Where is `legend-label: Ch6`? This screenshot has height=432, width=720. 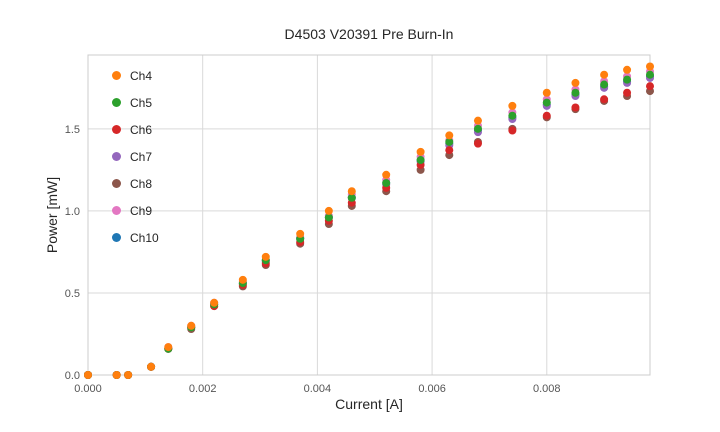
legend-label: Ch6 is located at coordinates (141, 129).